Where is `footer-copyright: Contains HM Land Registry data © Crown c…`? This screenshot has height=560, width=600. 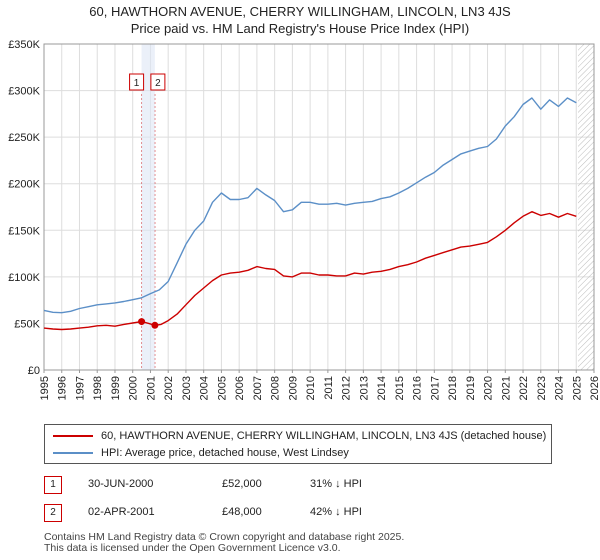 footer-copyright: Contains HM Land Registry data © Crown c… is located at coordinates (224, 537).